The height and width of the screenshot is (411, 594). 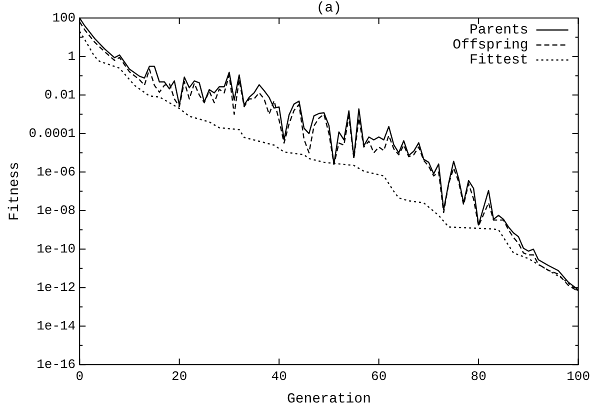 I want to click on y-tick-label: 1e-14, so click(x=56, y=326).